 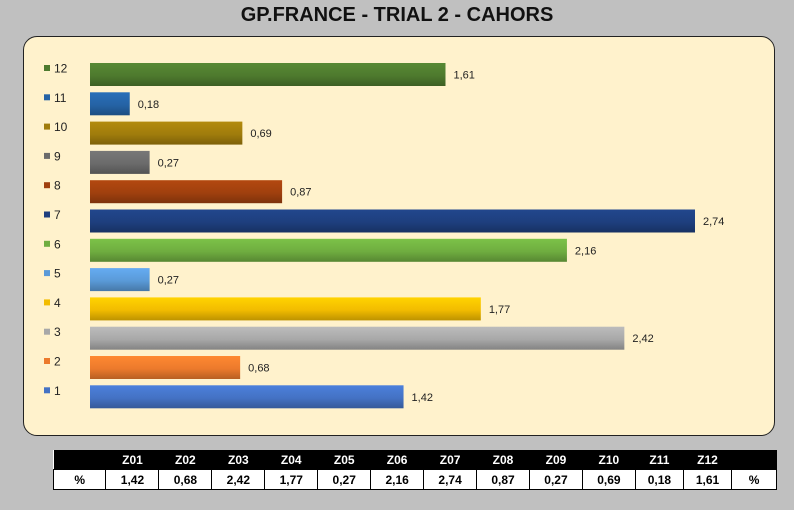 What do you see at coordinates (463, 76) in the screenshot?
I see `data-label-12: 1,61` at bounding box center [463, 76].